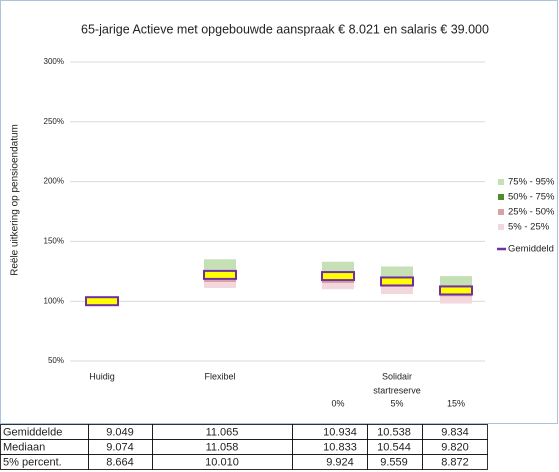 This screenshot has height=472, width=559. Describe the element at coordinates (397, 390) in the screenshot. I see `group-sublabel: startreserve` at that location.